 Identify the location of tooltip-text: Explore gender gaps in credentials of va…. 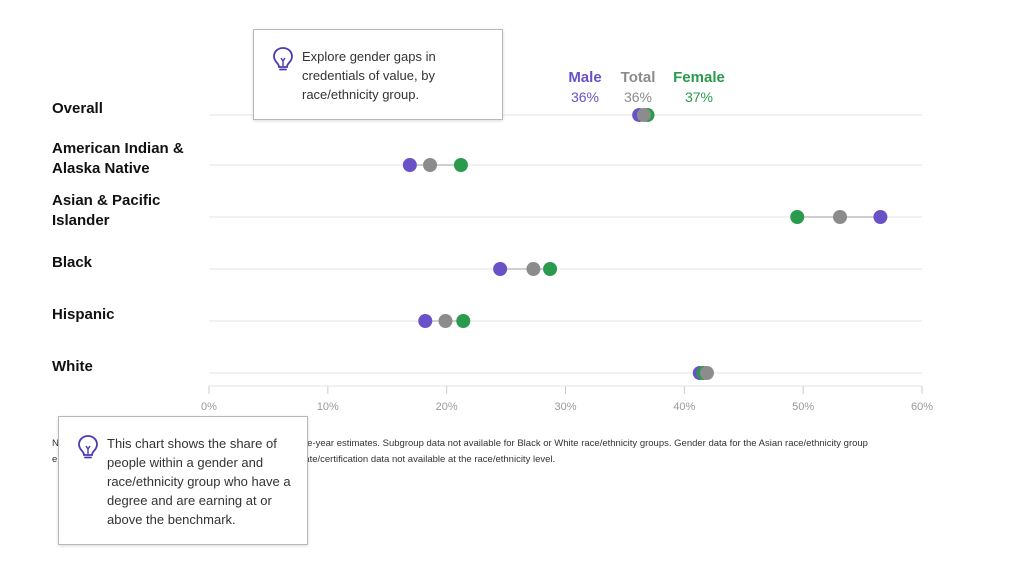
(369, 75).